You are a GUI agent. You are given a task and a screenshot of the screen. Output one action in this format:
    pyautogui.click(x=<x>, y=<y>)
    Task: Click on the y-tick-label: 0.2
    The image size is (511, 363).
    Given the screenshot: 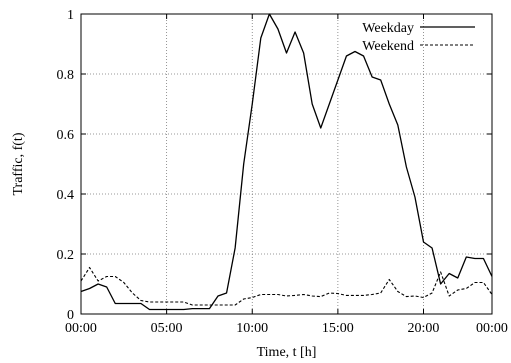 What is the action you would take?
    pyautogui.click(x=66, y=255)
    